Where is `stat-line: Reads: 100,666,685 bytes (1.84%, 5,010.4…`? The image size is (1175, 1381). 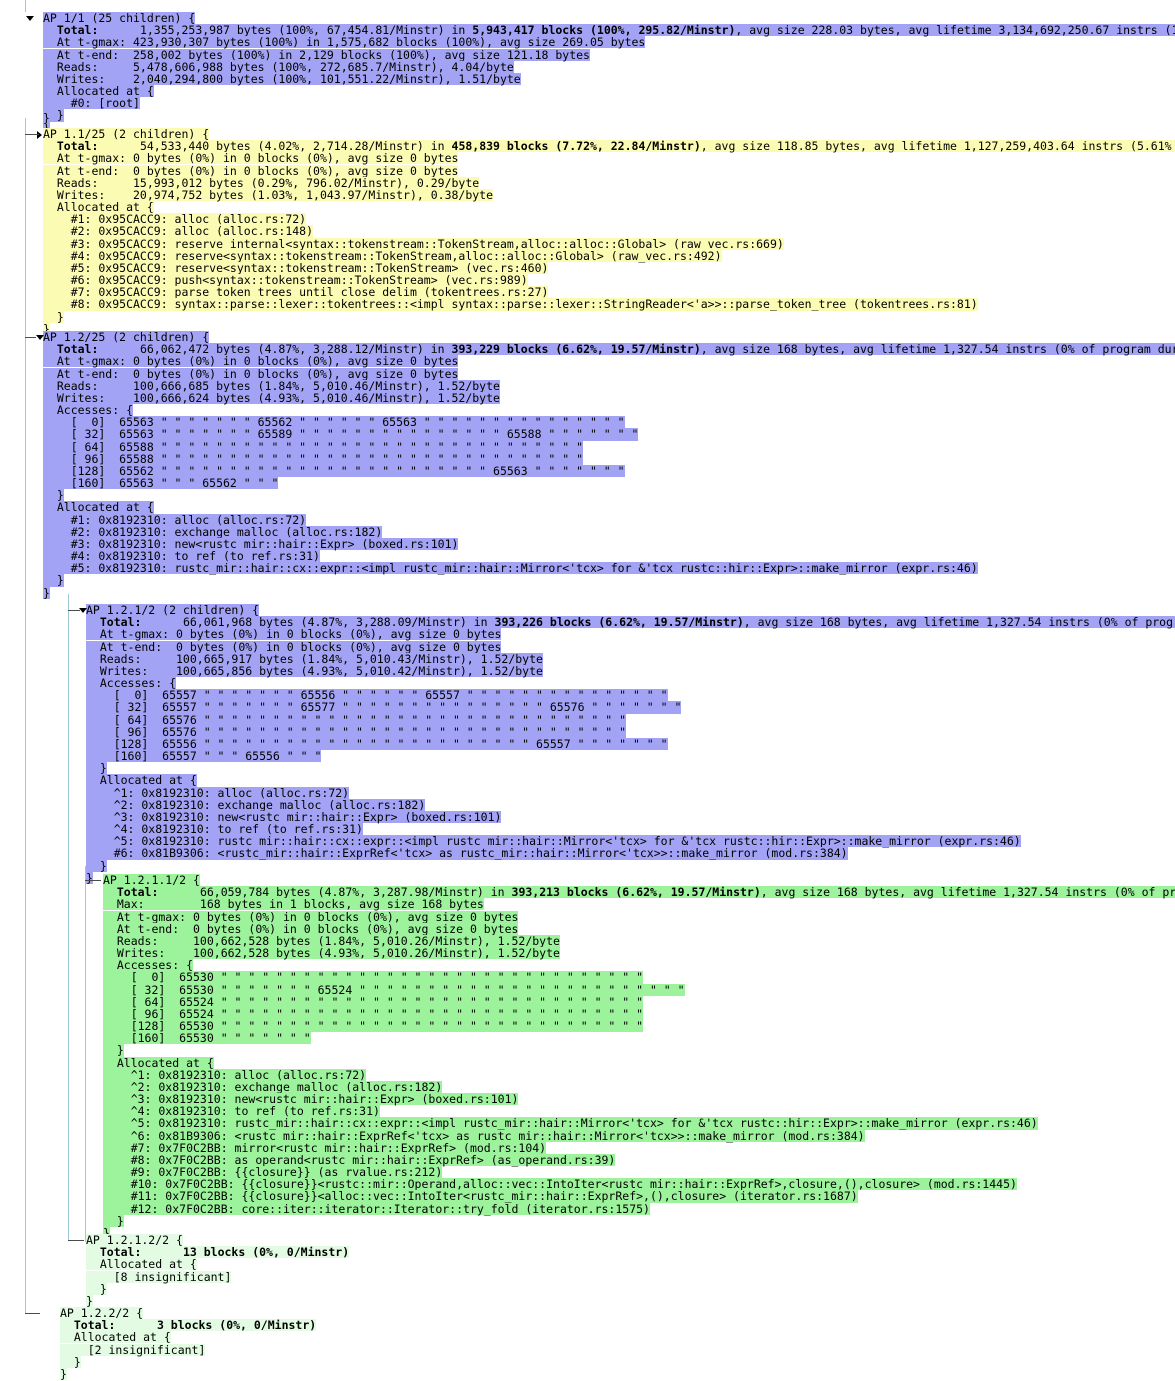 stat-line: Reads: 100,666,685 bytes (1.84%, 5,010.4… is located at coordinates (271, 385).